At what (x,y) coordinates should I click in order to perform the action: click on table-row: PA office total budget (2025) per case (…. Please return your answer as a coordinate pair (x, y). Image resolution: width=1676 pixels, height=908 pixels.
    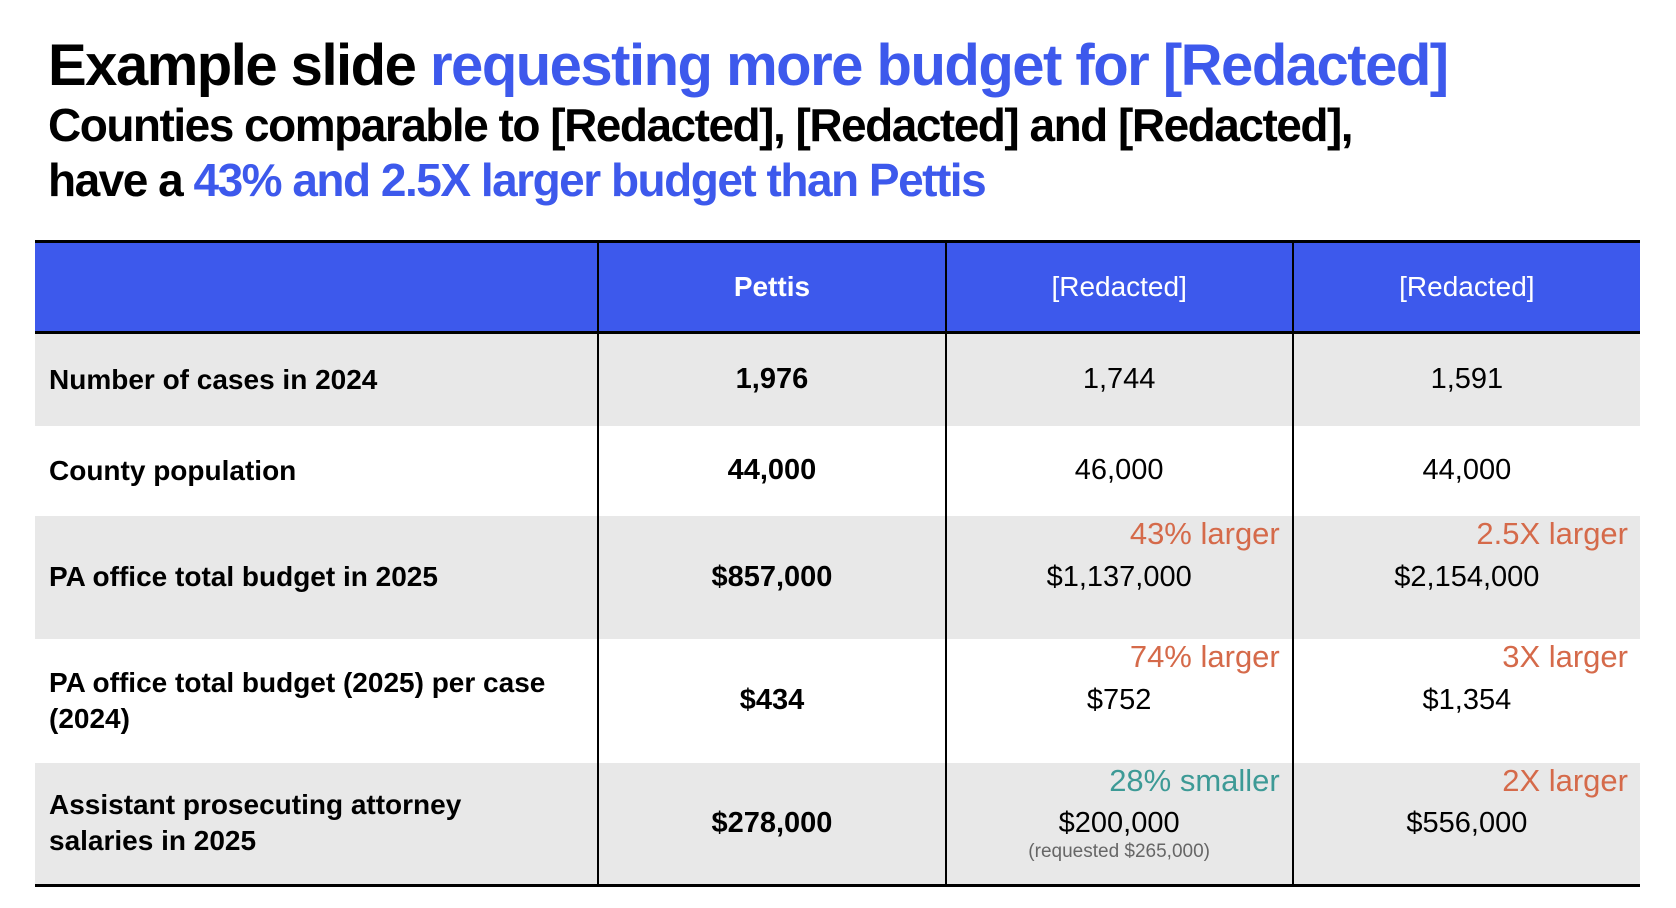
    Looking at the image, I should click on (837, 700).